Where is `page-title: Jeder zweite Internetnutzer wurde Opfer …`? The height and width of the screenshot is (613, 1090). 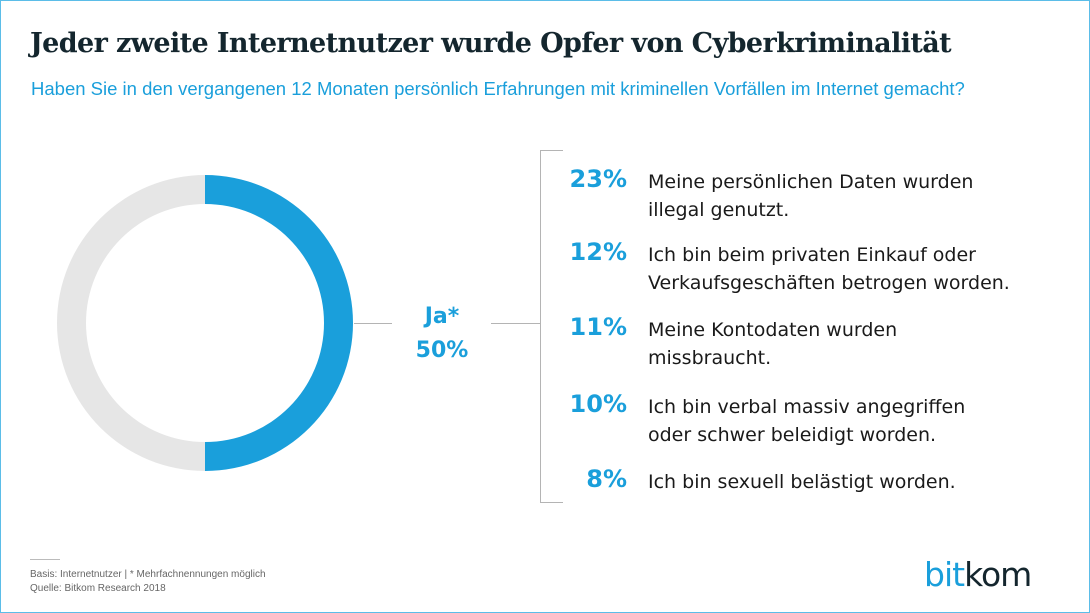
page-title: Jeder zweite Internetnutzer wurde Opfer … is located at coordinates (491, 43).